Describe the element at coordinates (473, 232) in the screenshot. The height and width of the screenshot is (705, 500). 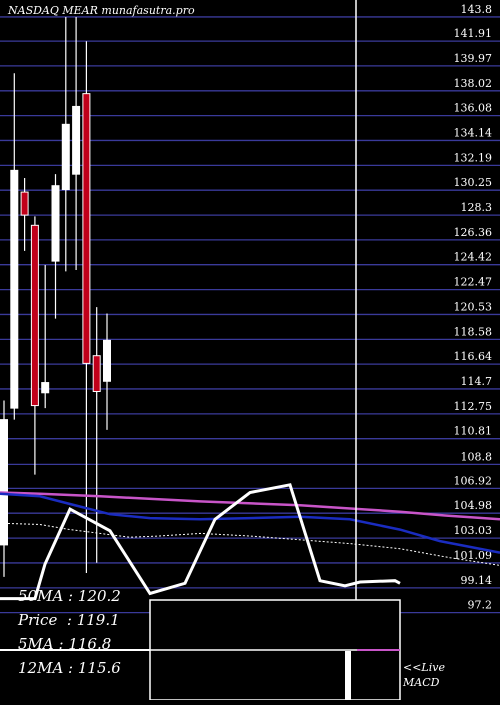
I see `y-tick-label: 126.36` at that location.